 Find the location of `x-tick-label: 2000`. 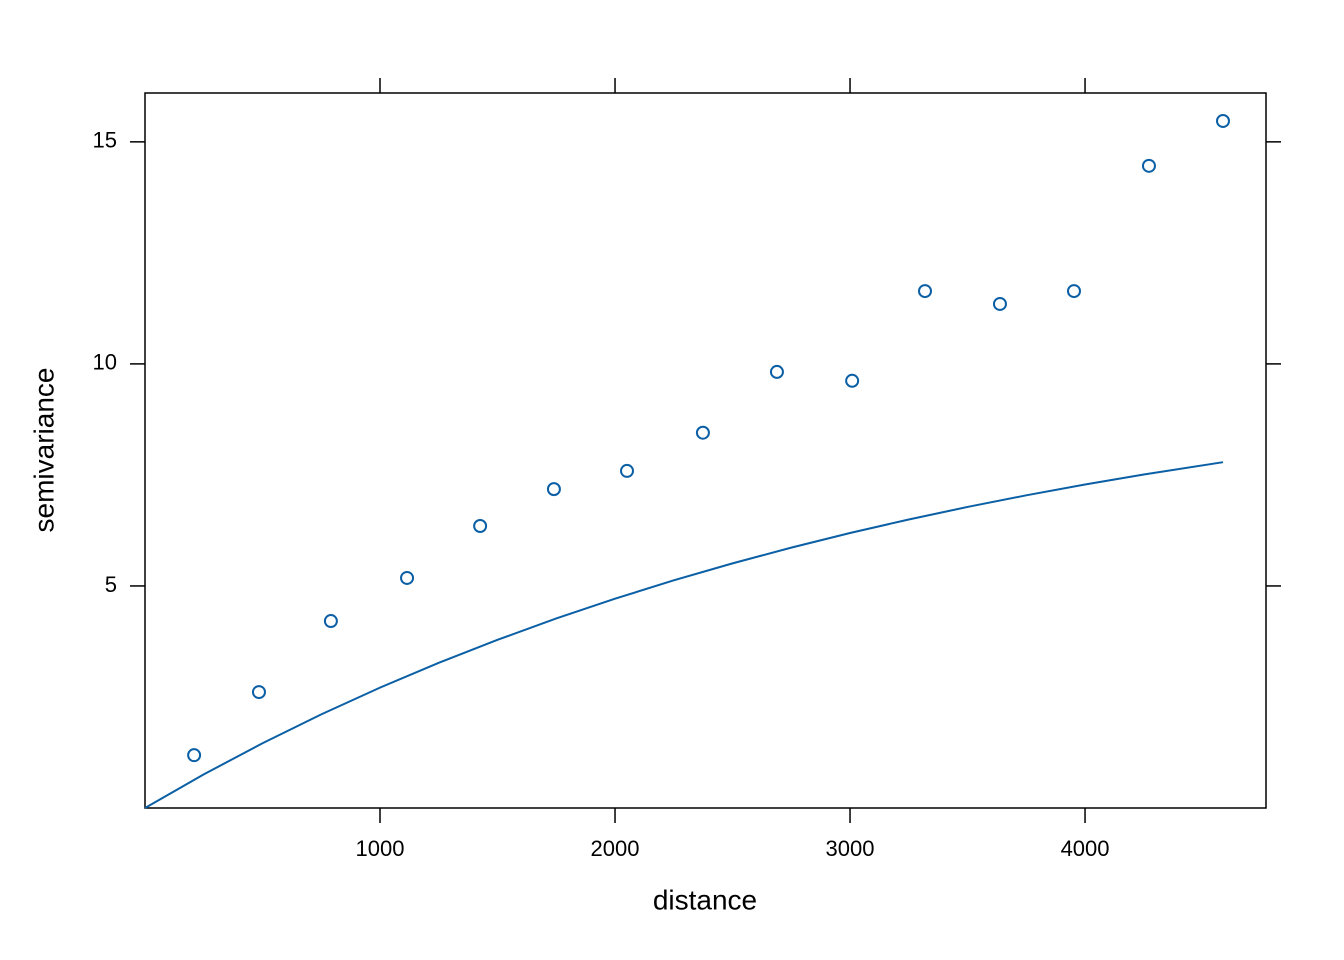

x-tick-label: 2000 is located at coordinates (615, 848).